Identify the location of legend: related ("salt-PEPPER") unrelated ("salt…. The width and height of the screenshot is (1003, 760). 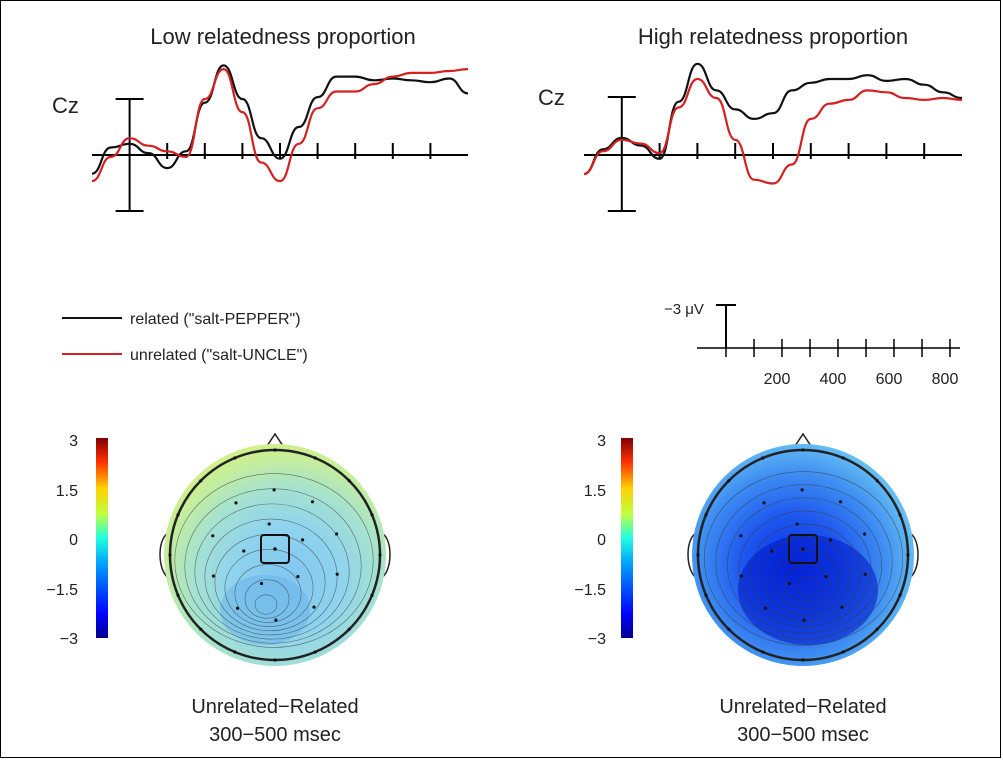
(185, 337).